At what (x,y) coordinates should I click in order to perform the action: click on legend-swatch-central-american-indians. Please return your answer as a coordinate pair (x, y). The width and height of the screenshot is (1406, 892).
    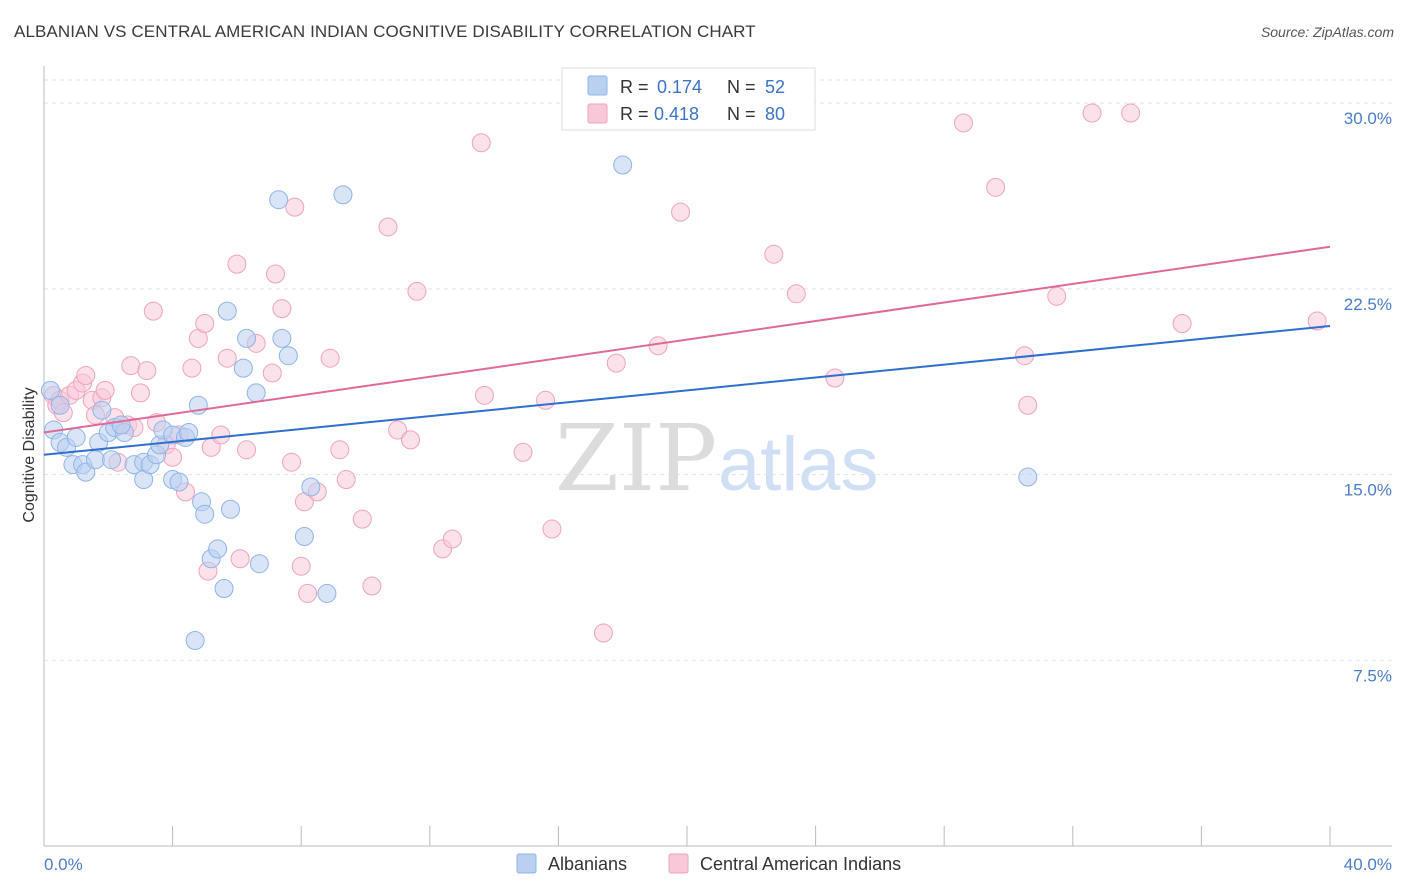
    Looking at the image, I should click on (678, 863).